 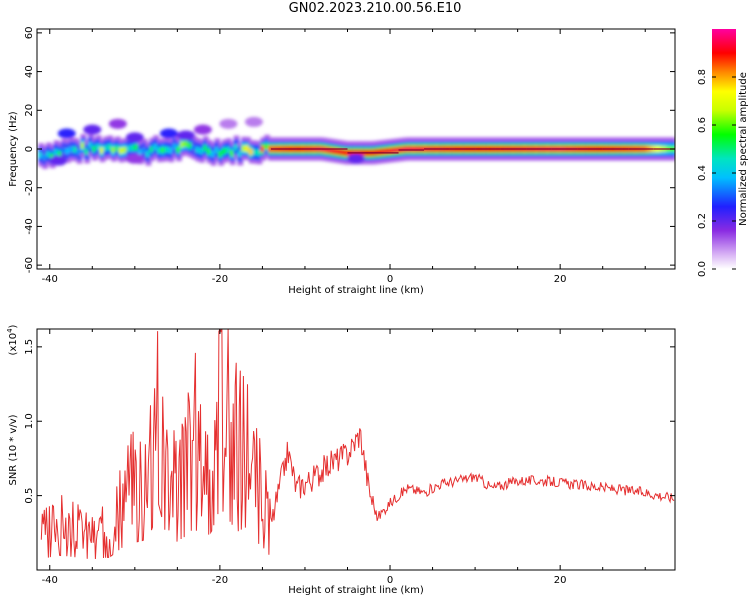 What do you see at coordinates (13, 449) in the screenshot?
I see `snr-y-axis-label: SNR (10 * v/v)` at bounding box center [13, 449].